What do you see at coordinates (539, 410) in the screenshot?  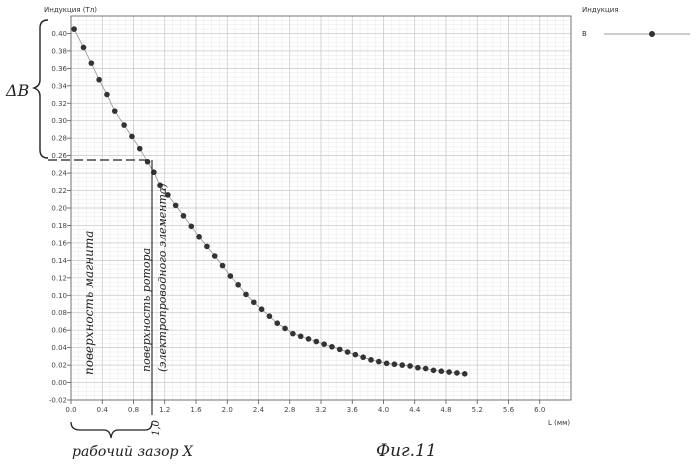 I see `x-tick-label: 6.0` at bounding box center [539, 410].